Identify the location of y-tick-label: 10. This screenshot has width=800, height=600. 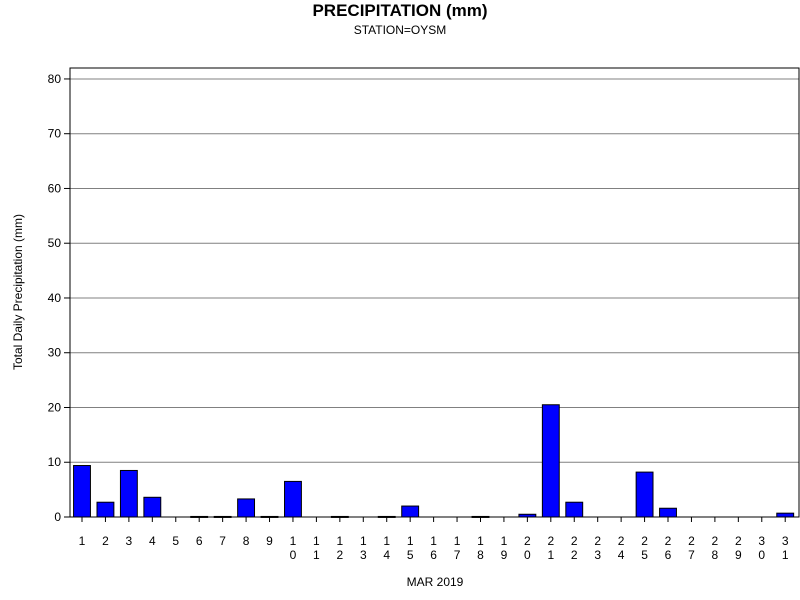
(55, 462).